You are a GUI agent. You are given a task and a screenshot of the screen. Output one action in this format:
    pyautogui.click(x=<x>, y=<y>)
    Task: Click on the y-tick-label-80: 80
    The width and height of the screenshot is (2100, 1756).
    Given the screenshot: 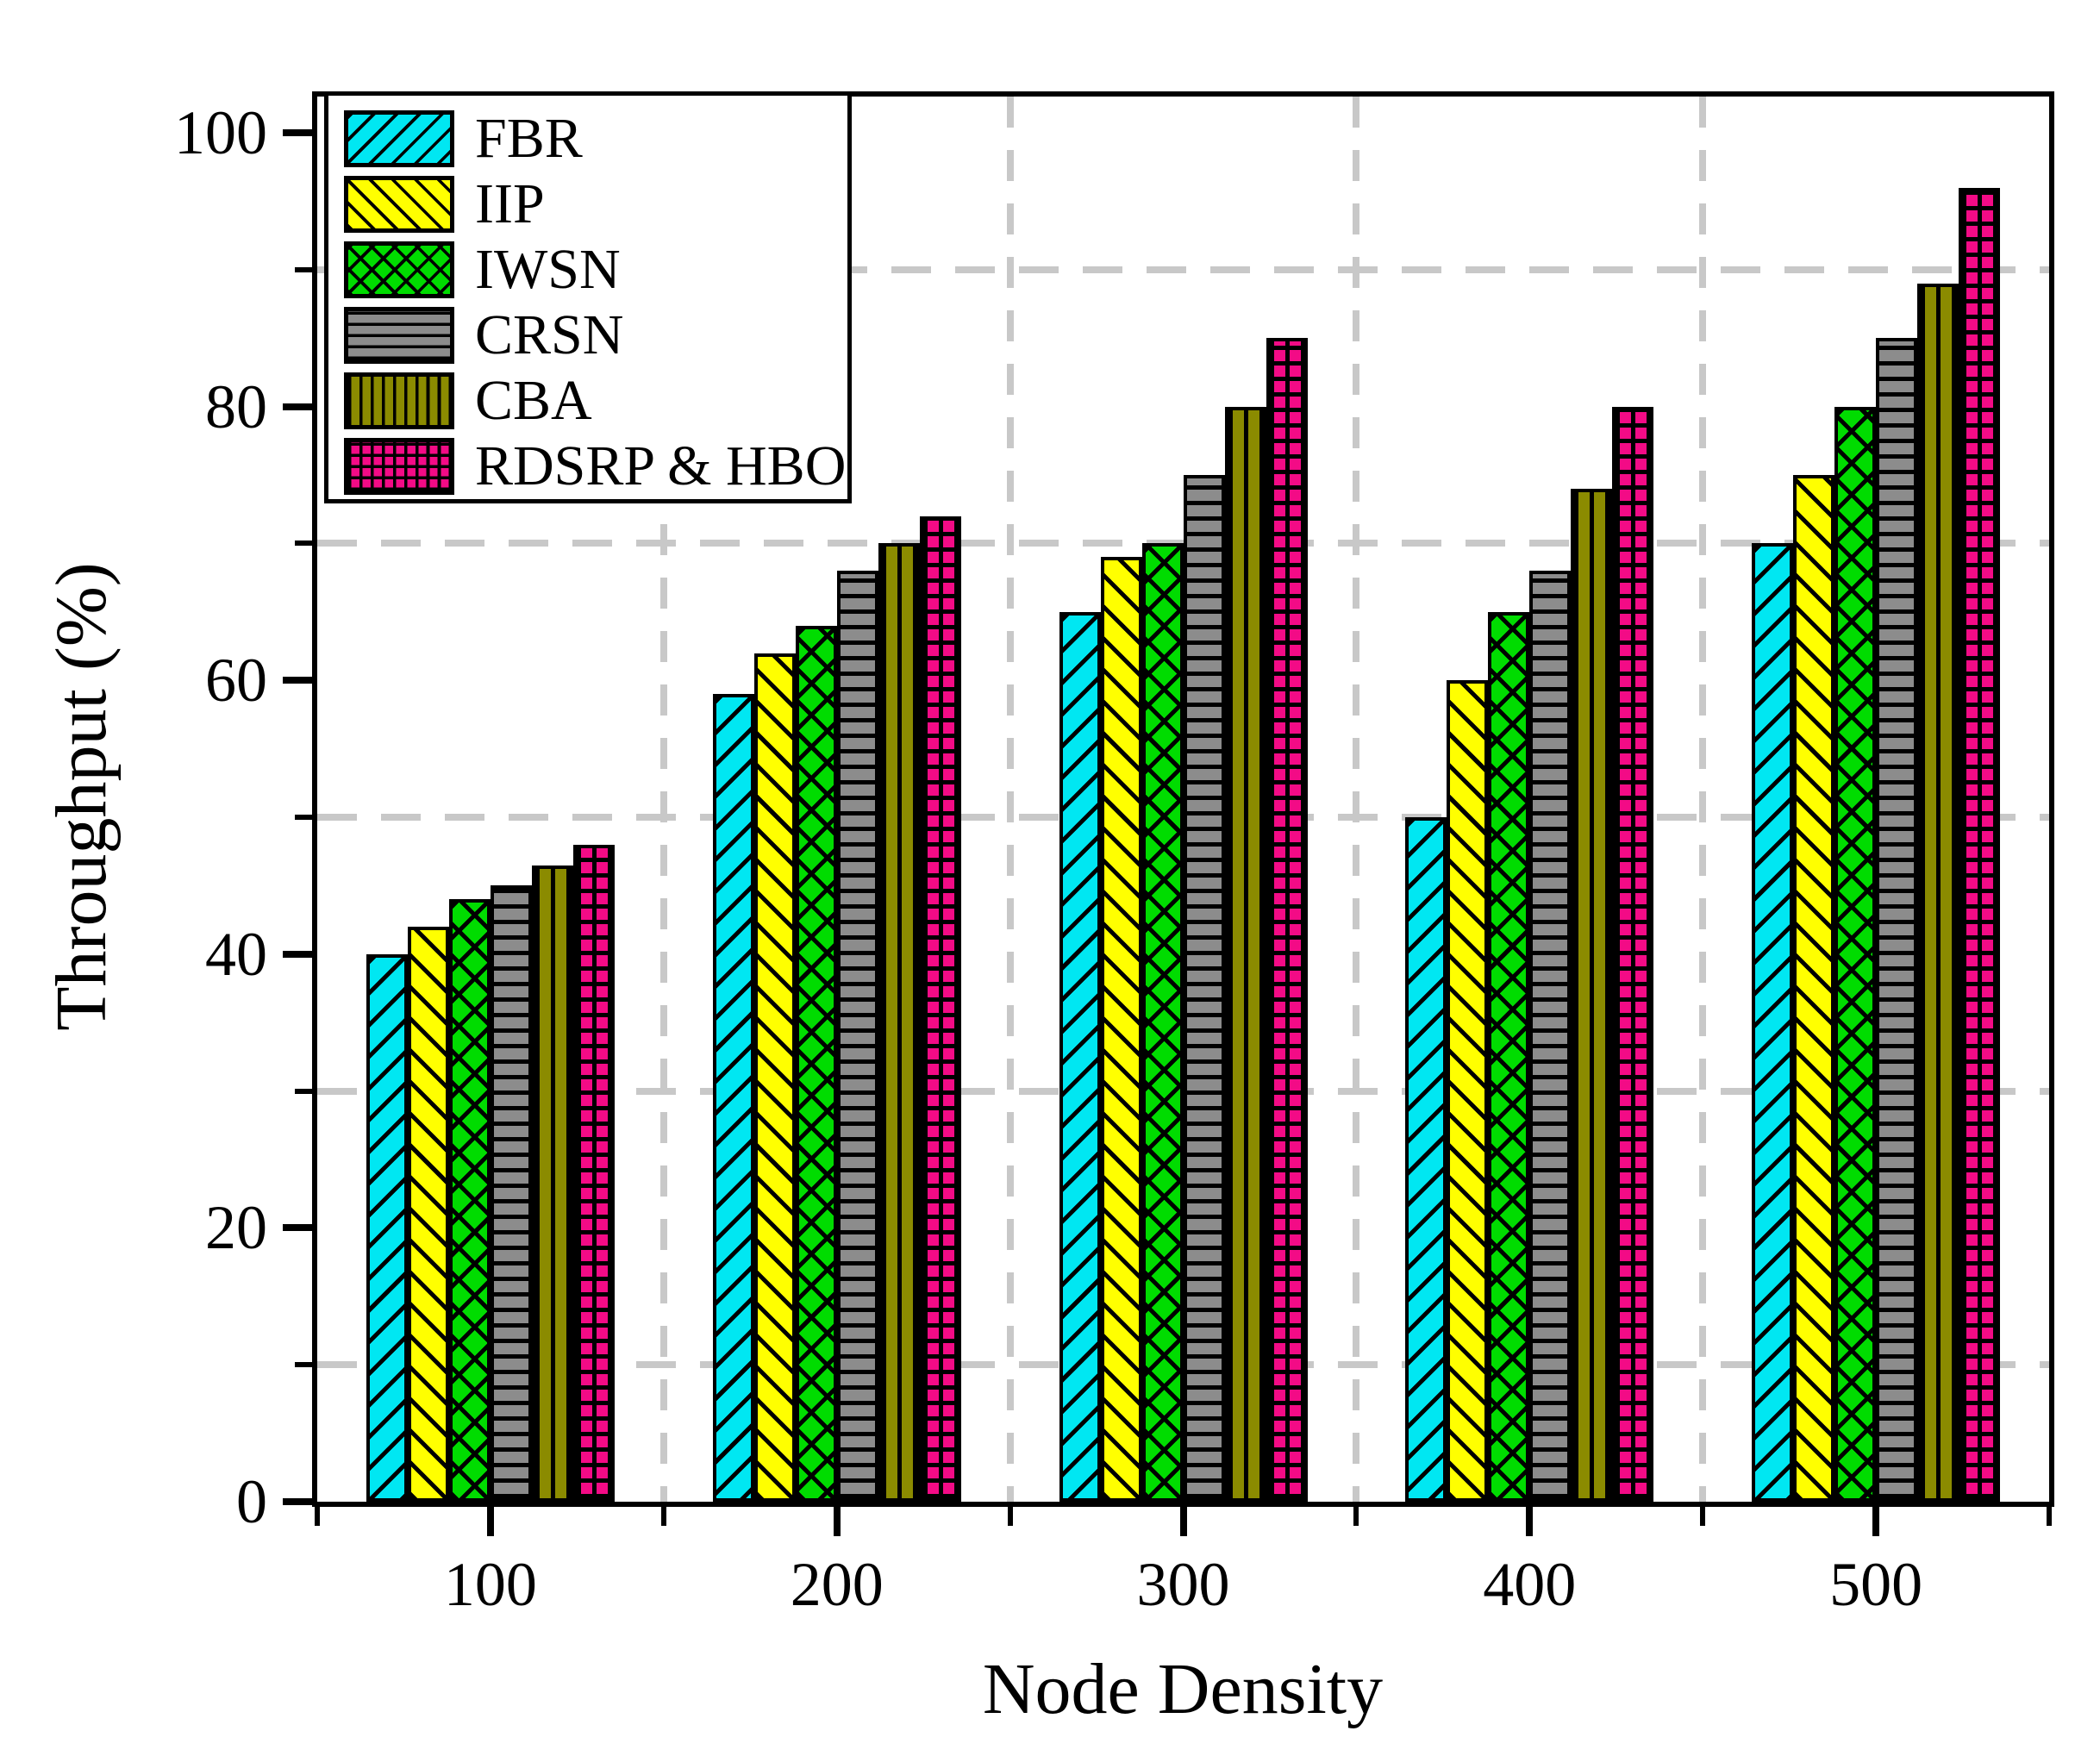 What is the action you would take?
    pyautogui.click(x=236, y=407)
    